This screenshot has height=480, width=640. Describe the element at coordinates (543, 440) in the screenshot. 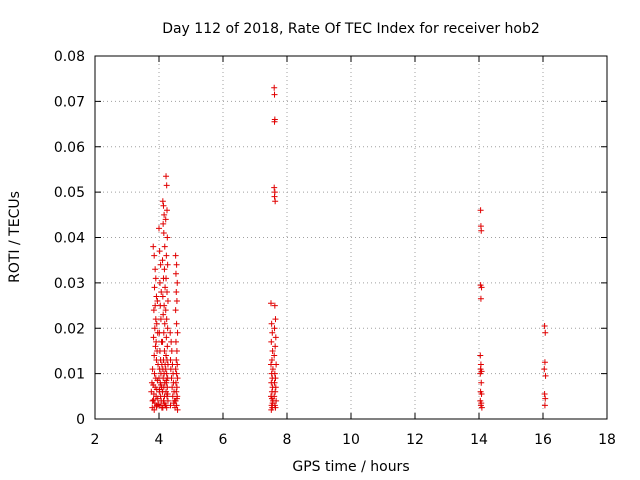

I see `x-tick-label: 16` at that location.